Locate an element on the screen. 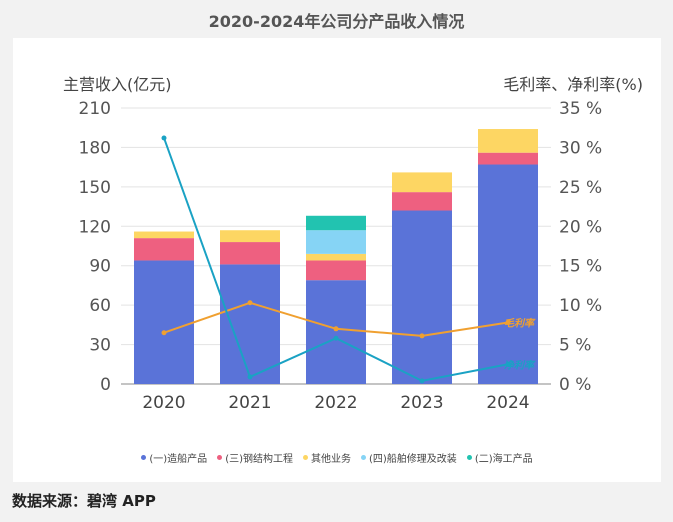 The width and height of the screenshot is (673, 522). x-tick-label: 2022 is located at coordinates (335, 403).